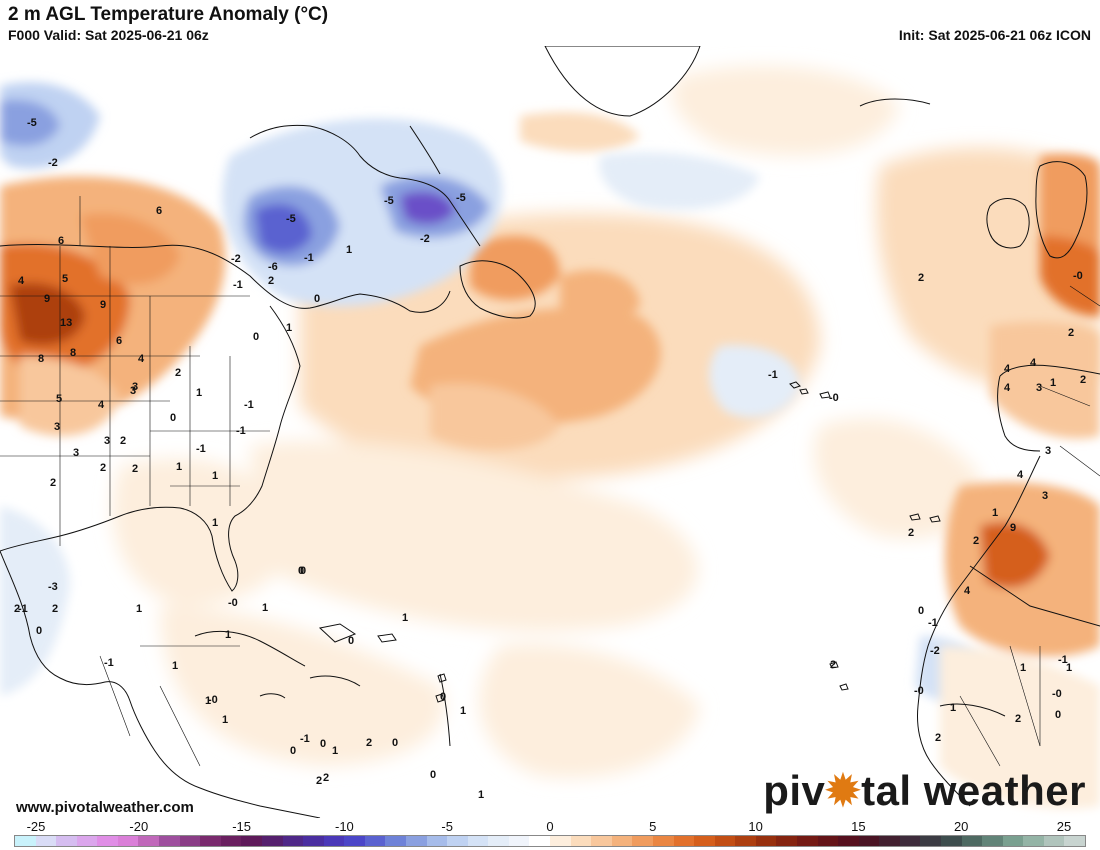  What do you see at coordinates (1020, 481) in the screenshot?
I see `warm-anomaly-europe-africa` at bounding box center [1020, 481].